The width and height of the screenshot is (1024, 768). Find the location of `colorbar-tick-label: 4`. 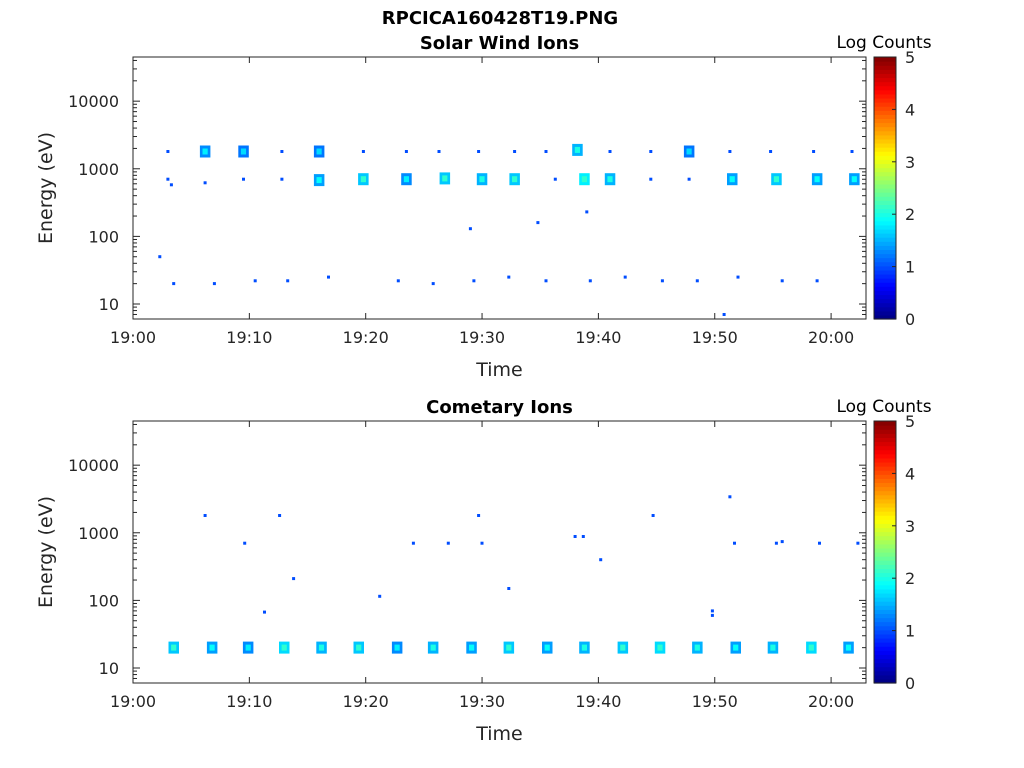

colorbar-tick-label: 4 is located at coordinates (910, 109).